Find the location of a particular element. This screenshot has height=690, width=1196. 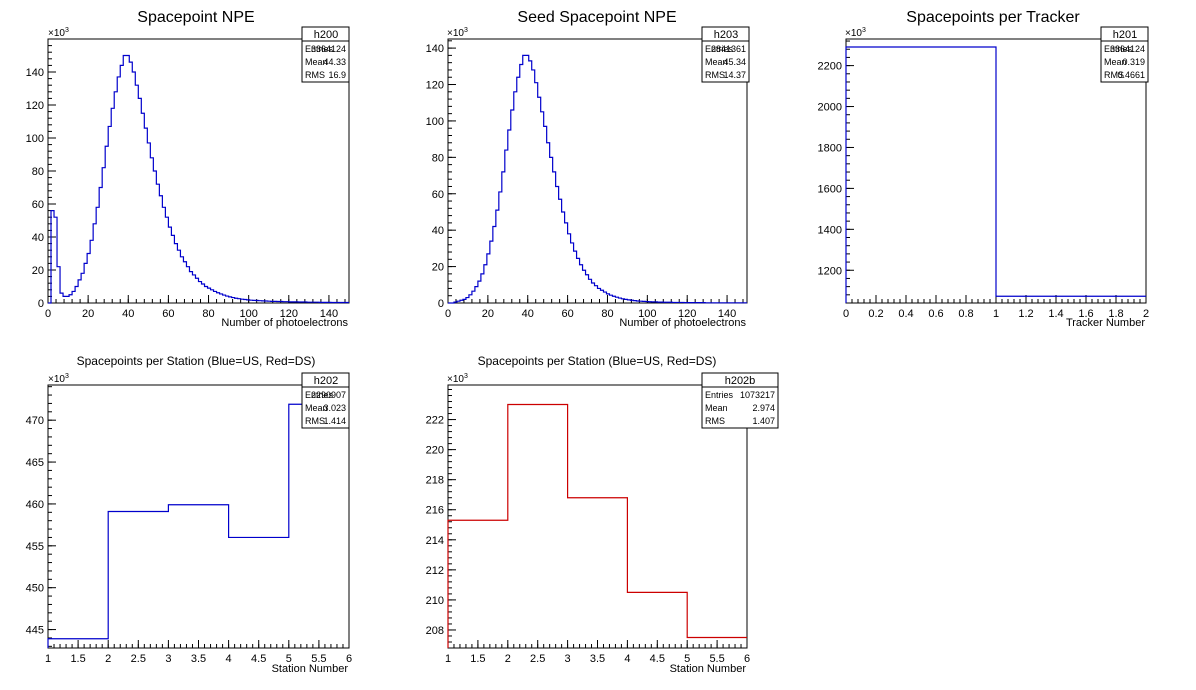

x-axis-label: Number of photoelectrons is located at coordinates (682, 323).